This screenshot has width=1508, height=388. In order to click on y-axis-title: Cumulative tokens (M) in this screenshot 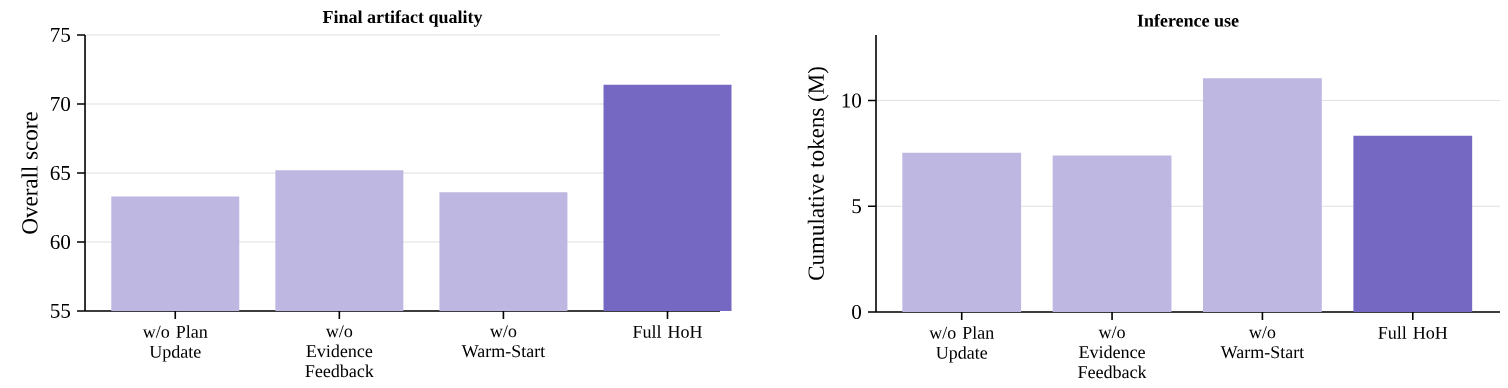, I will do `click(818, 173)`.